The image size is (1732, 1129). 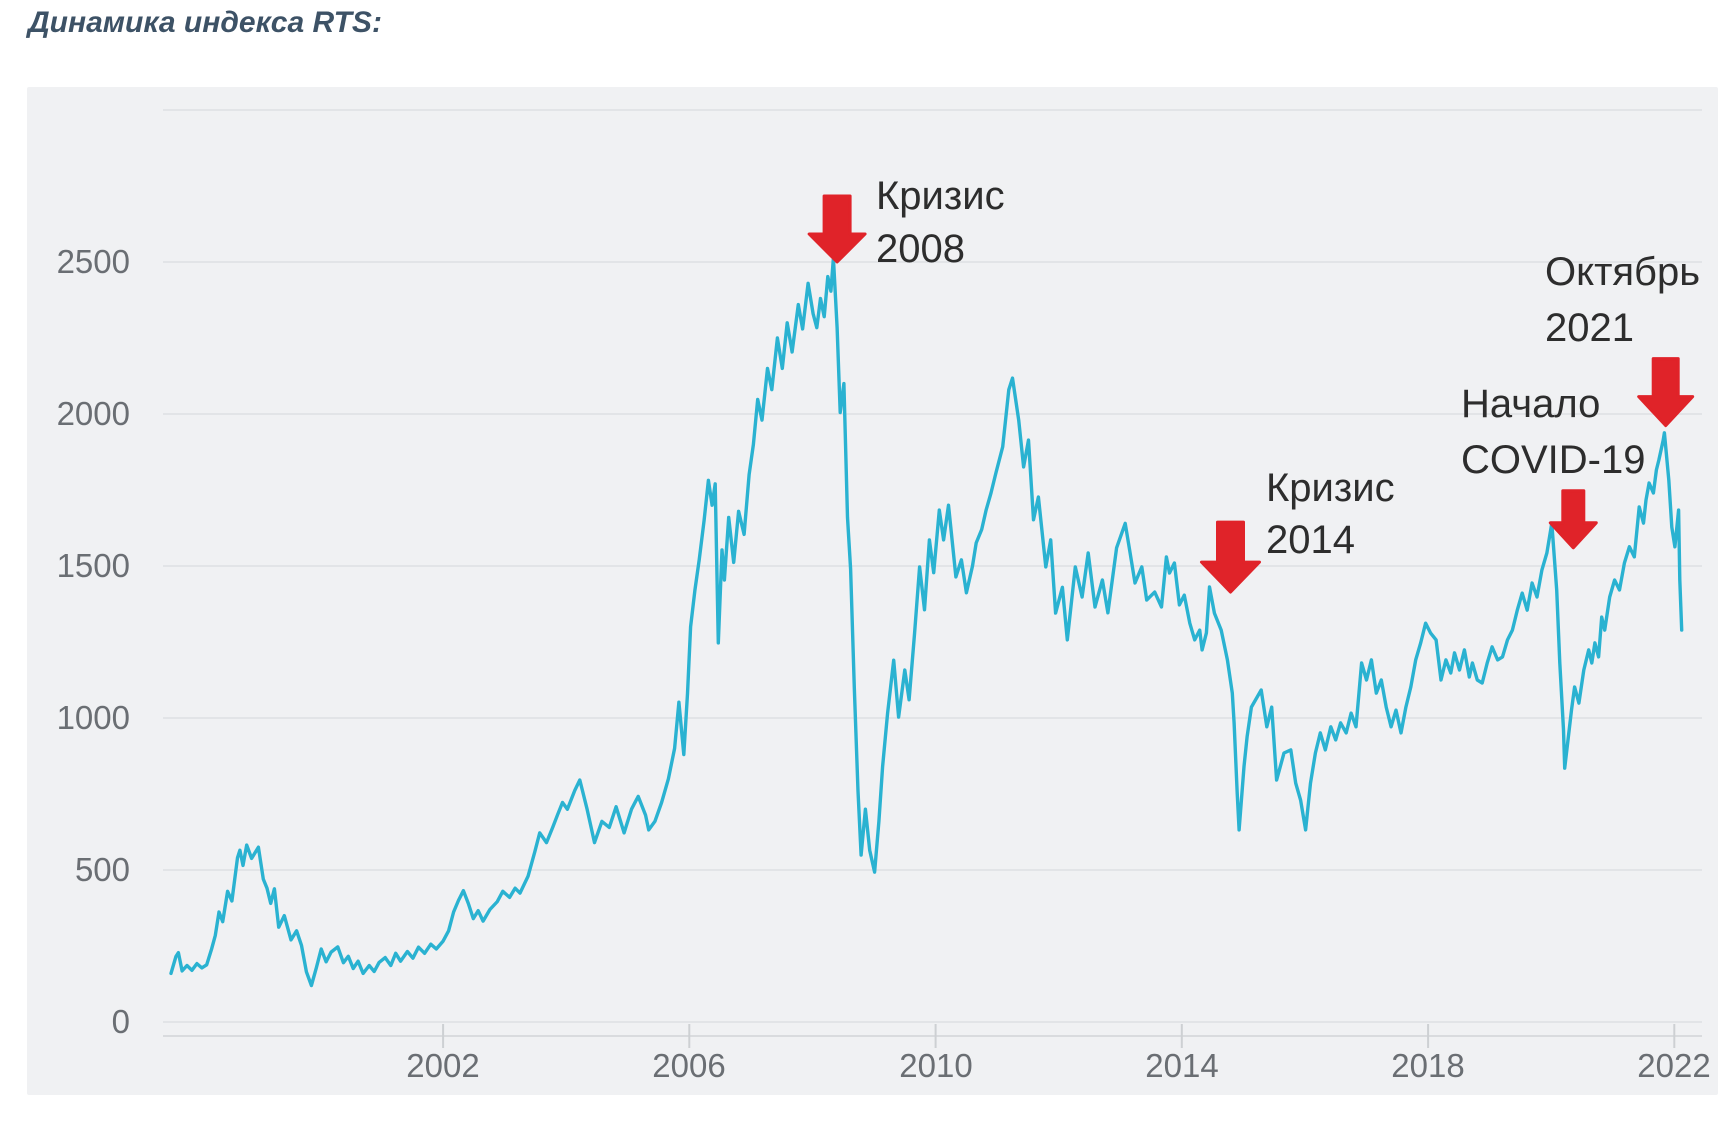 I want to click on x-axis-label-2006: 2006, so click(x=689, y=1065).